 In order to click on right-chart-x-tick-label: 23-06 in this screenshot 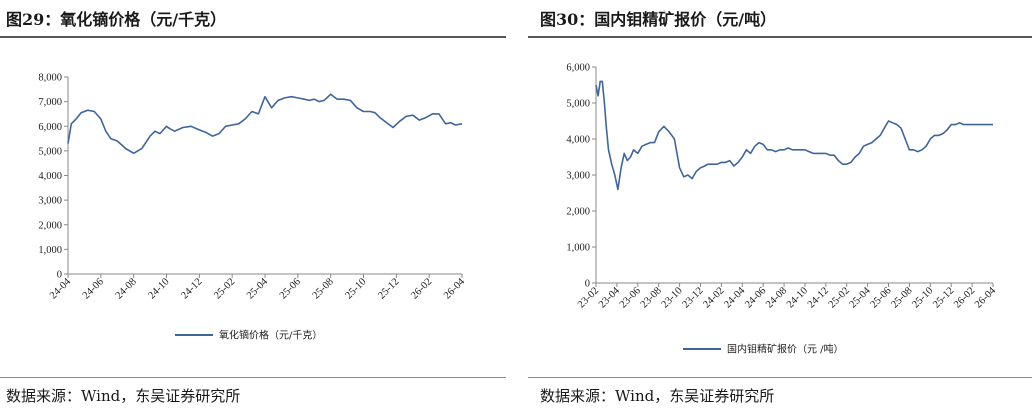, I will do `click(630, 297)`.